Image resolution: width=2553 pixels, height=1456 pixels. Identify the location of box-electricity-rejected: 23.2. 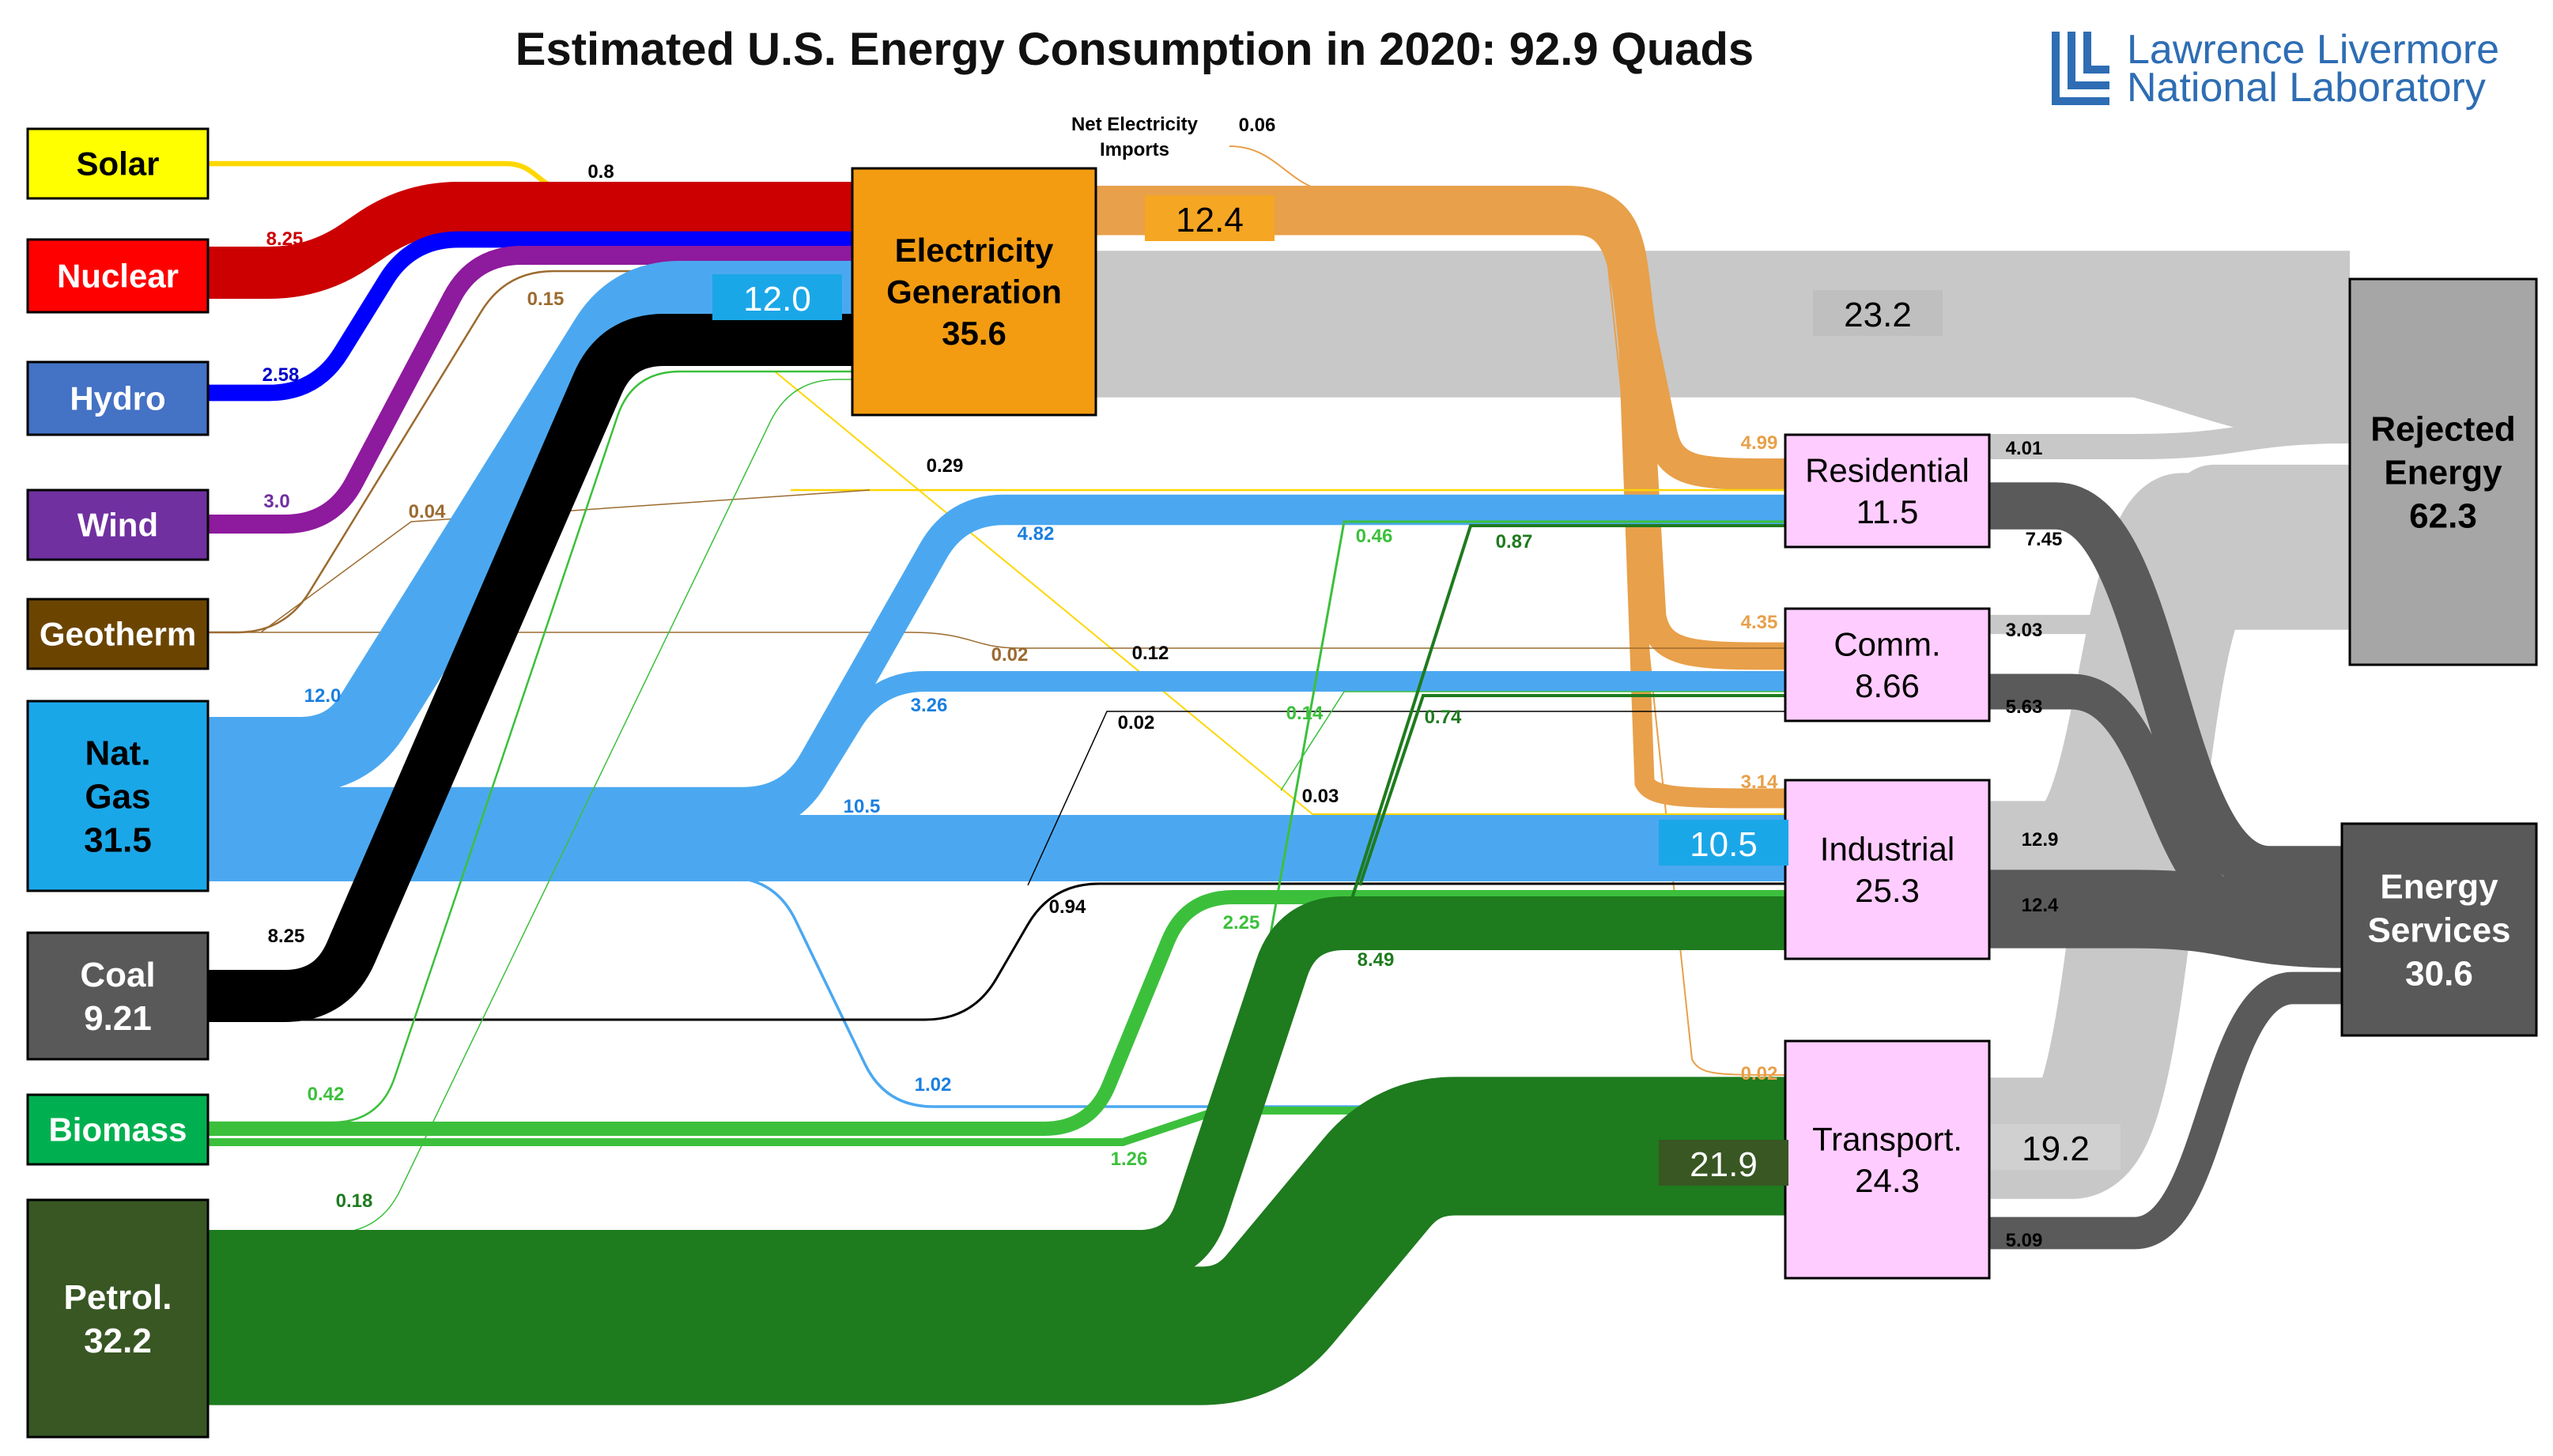
(1878, 315).